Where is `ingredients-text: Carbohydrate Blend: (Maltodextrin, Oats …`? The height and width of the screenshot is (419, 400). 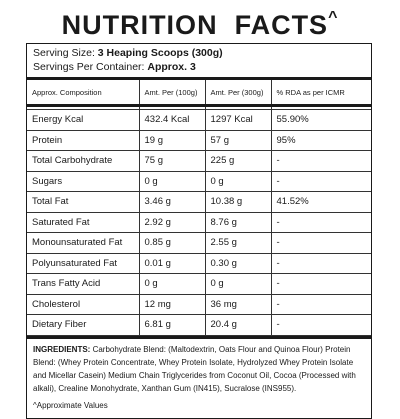
ingredients-text: Carbohydrate Blend: (Maltodextrin, Oats … is located at coordinates (194, 368).